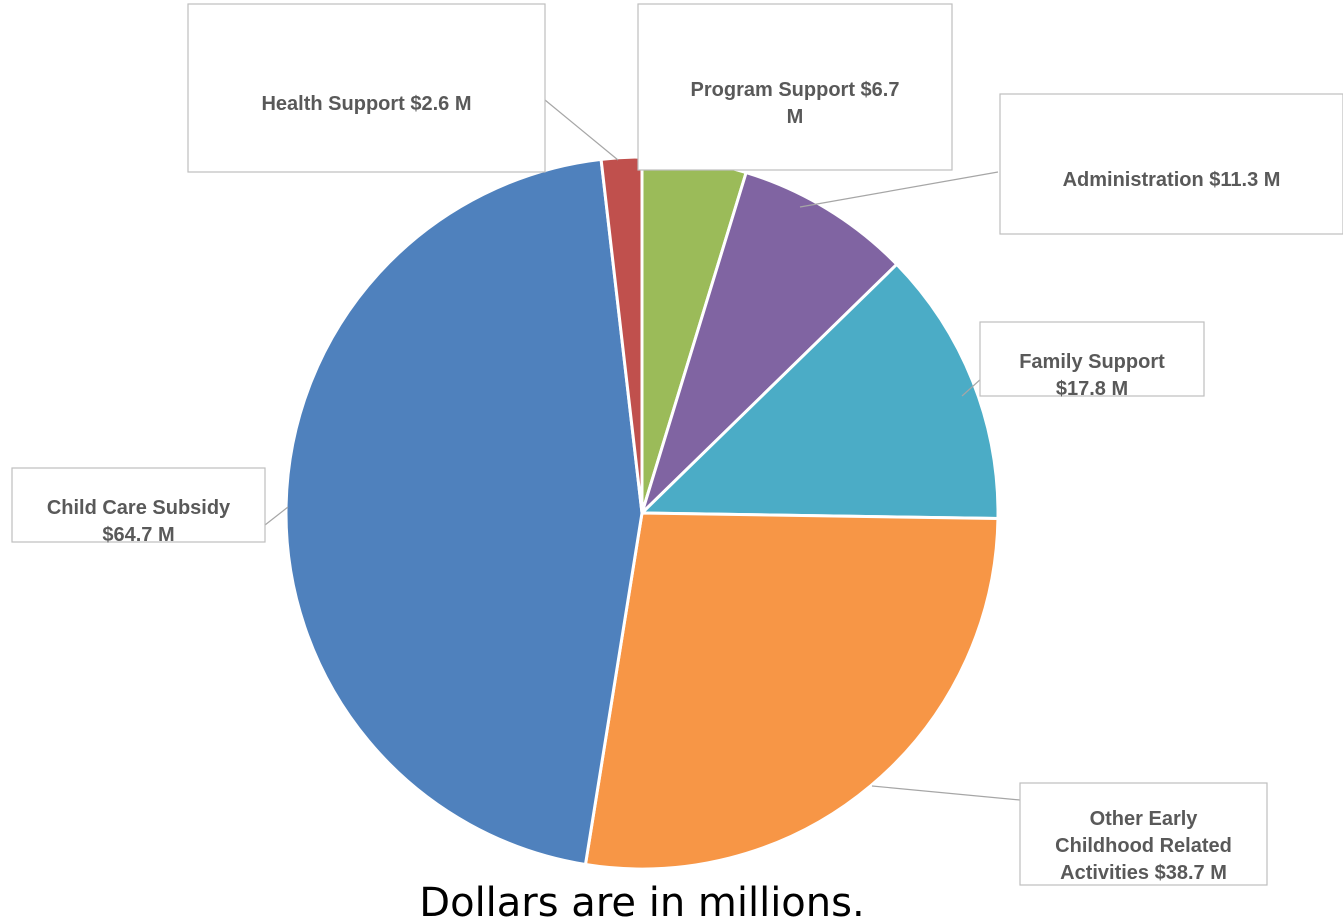  Describe the element at coordinates (1092, 375) in the screenshot. I see `data-label-family-support: Family Support $17.8 M` at that location.